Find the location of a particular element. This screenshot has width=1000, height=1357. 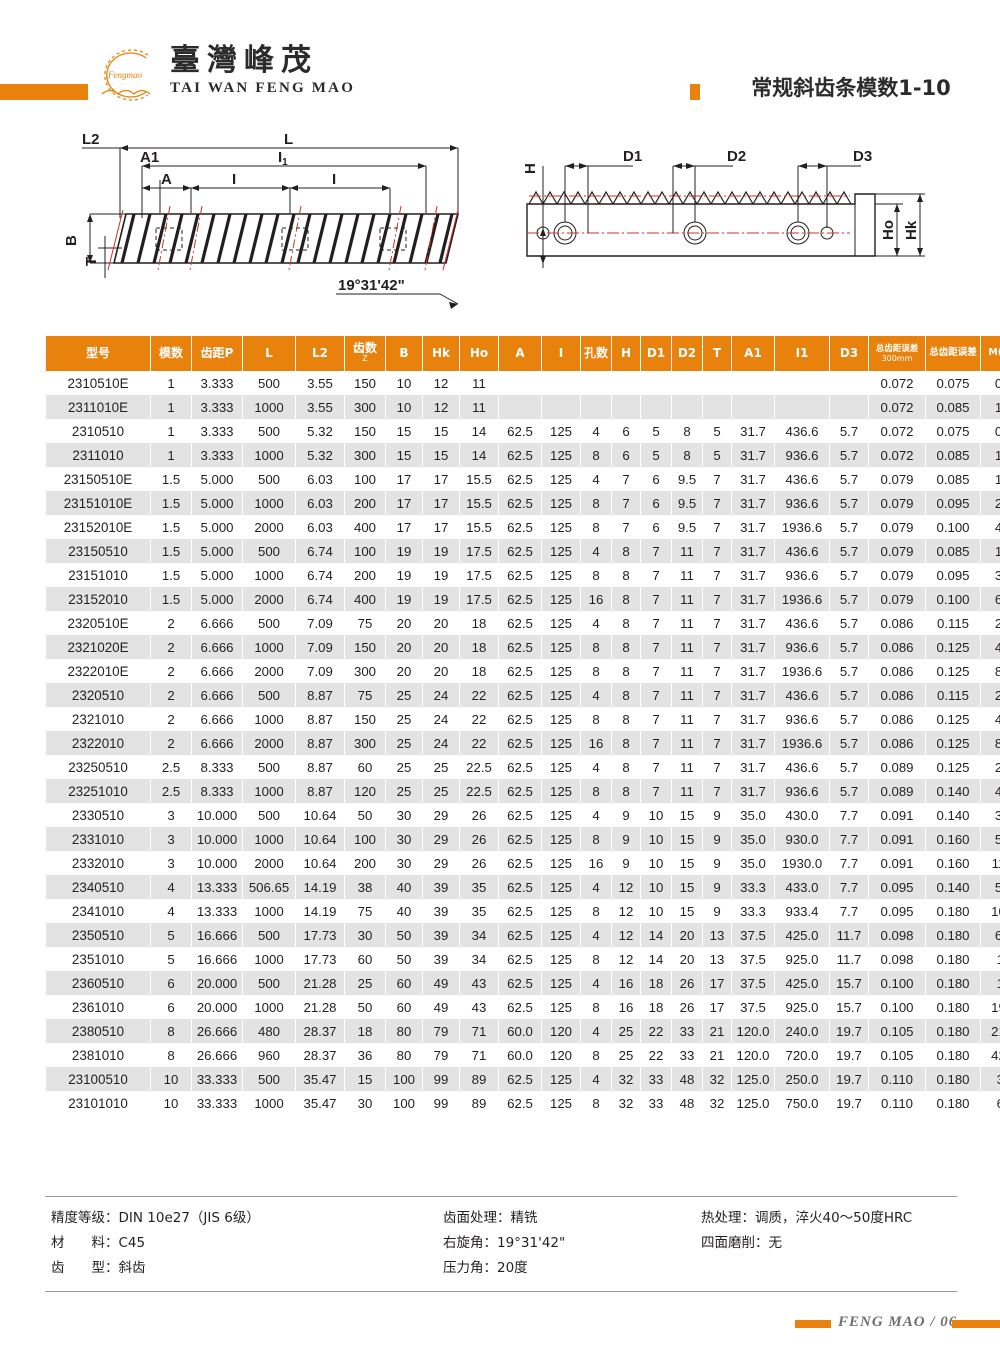

cell-I1: 1930.0 is located at coordinates (802, 863).